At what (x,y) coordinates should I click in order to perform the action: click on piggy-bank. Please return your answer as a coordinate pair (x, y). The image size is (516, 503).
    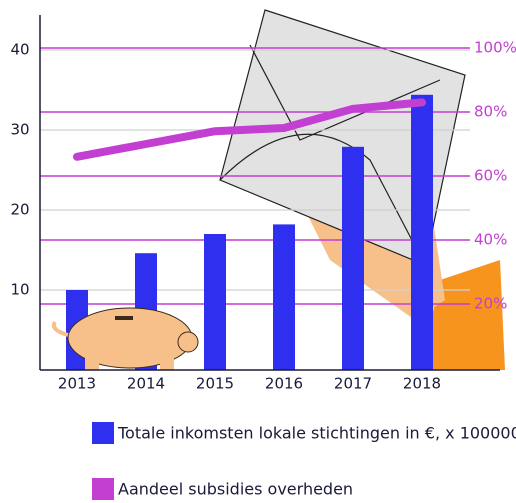
    Looking at the image, I should click on (125, 338).